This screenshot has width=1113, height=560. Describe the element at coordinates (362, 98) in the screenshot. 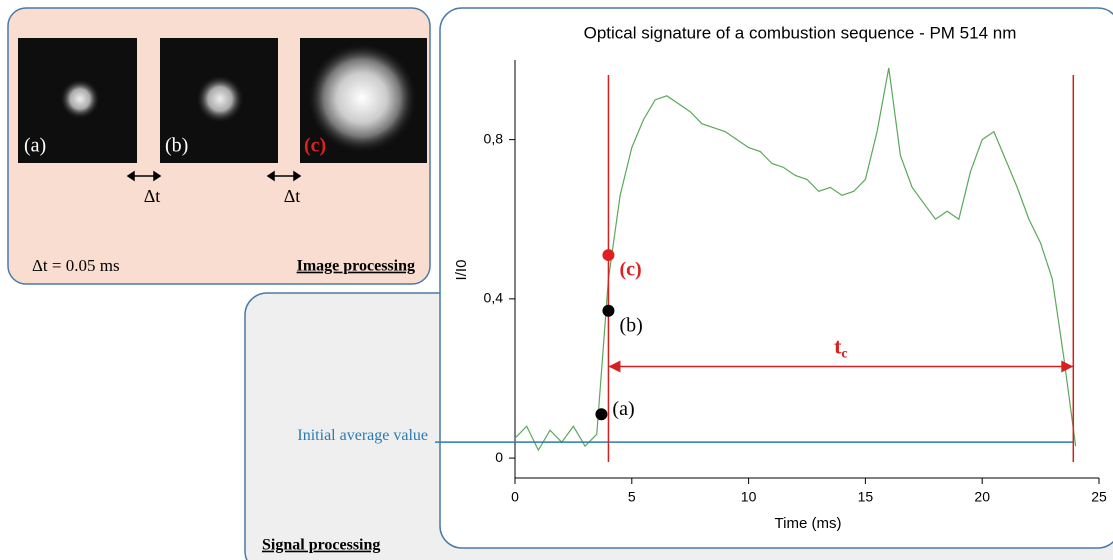

I see `flame-c` at that location.